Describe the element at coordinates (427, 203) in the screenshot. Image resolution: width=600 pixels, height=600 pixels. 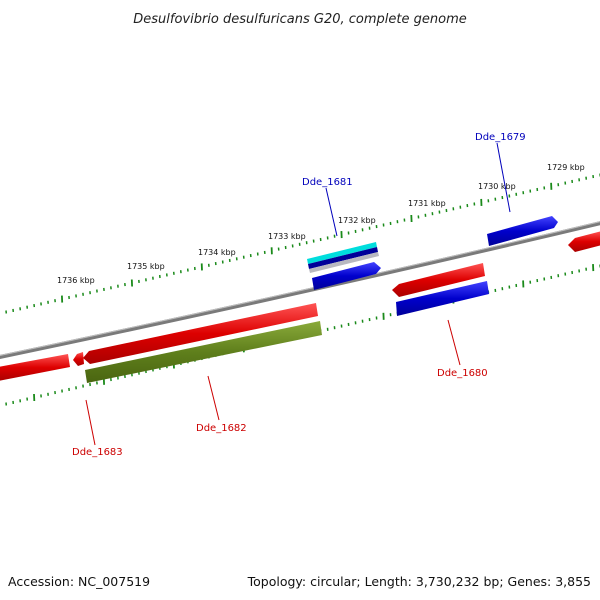
I see `scale-label-1731: 1731 kbp` at that location.